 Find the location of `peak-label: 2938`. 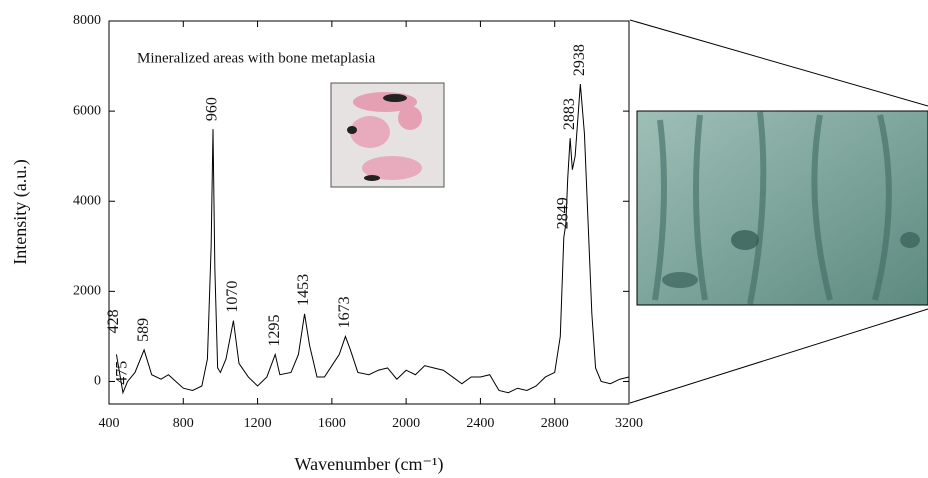

peak-label: 2938 is located at coordinates (579, 60).